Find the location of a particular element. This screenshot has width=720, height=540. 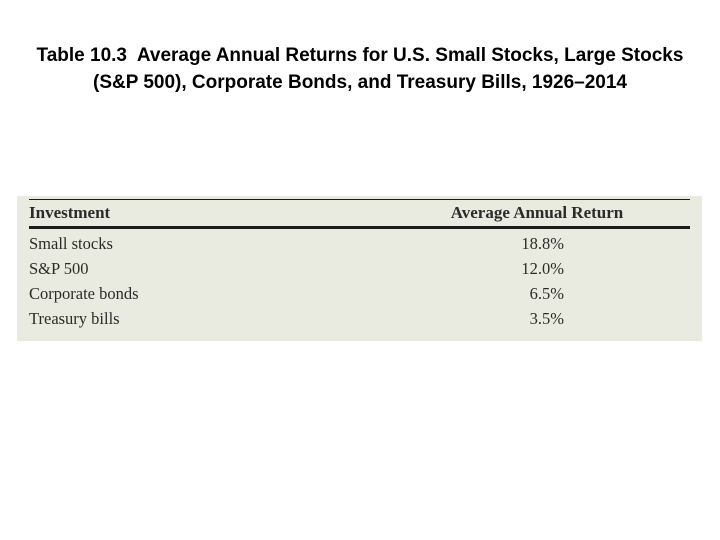

table-row: Small stocks 18.8% is located at coordinates (359, 243).